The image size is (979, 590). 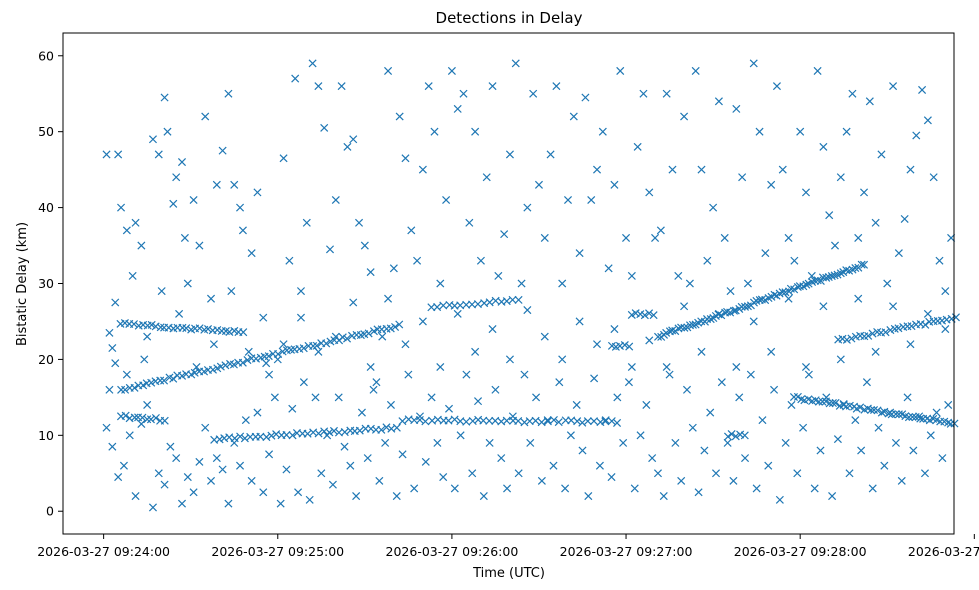 I want to click on x-tick-label: 2026-03-27 09:28:00, so click(x=800, y=551).